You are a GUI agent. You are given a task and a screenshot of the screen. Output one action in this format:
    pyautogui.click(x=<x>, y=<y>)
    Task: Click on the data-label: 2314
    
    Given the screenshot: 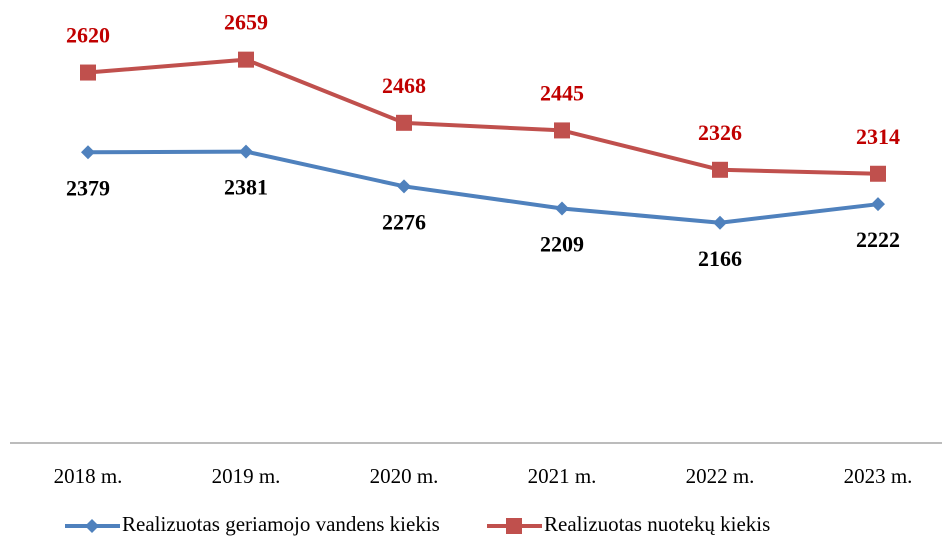 What is the action you would take?
    pyautogui.click(x=878, y=136)
    